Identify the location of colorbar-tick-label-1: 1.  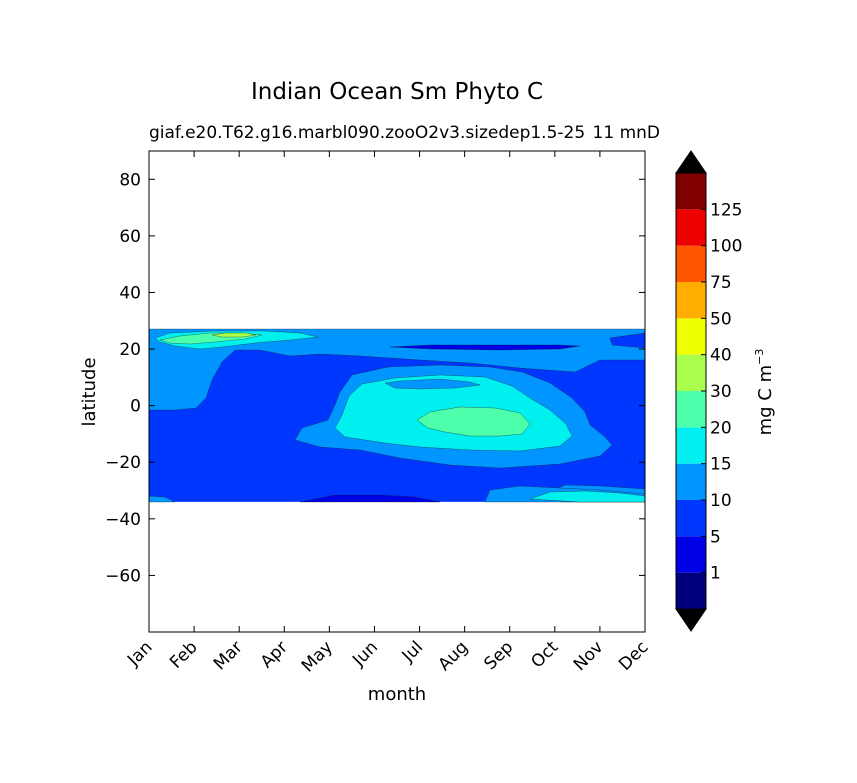
(715, 574).